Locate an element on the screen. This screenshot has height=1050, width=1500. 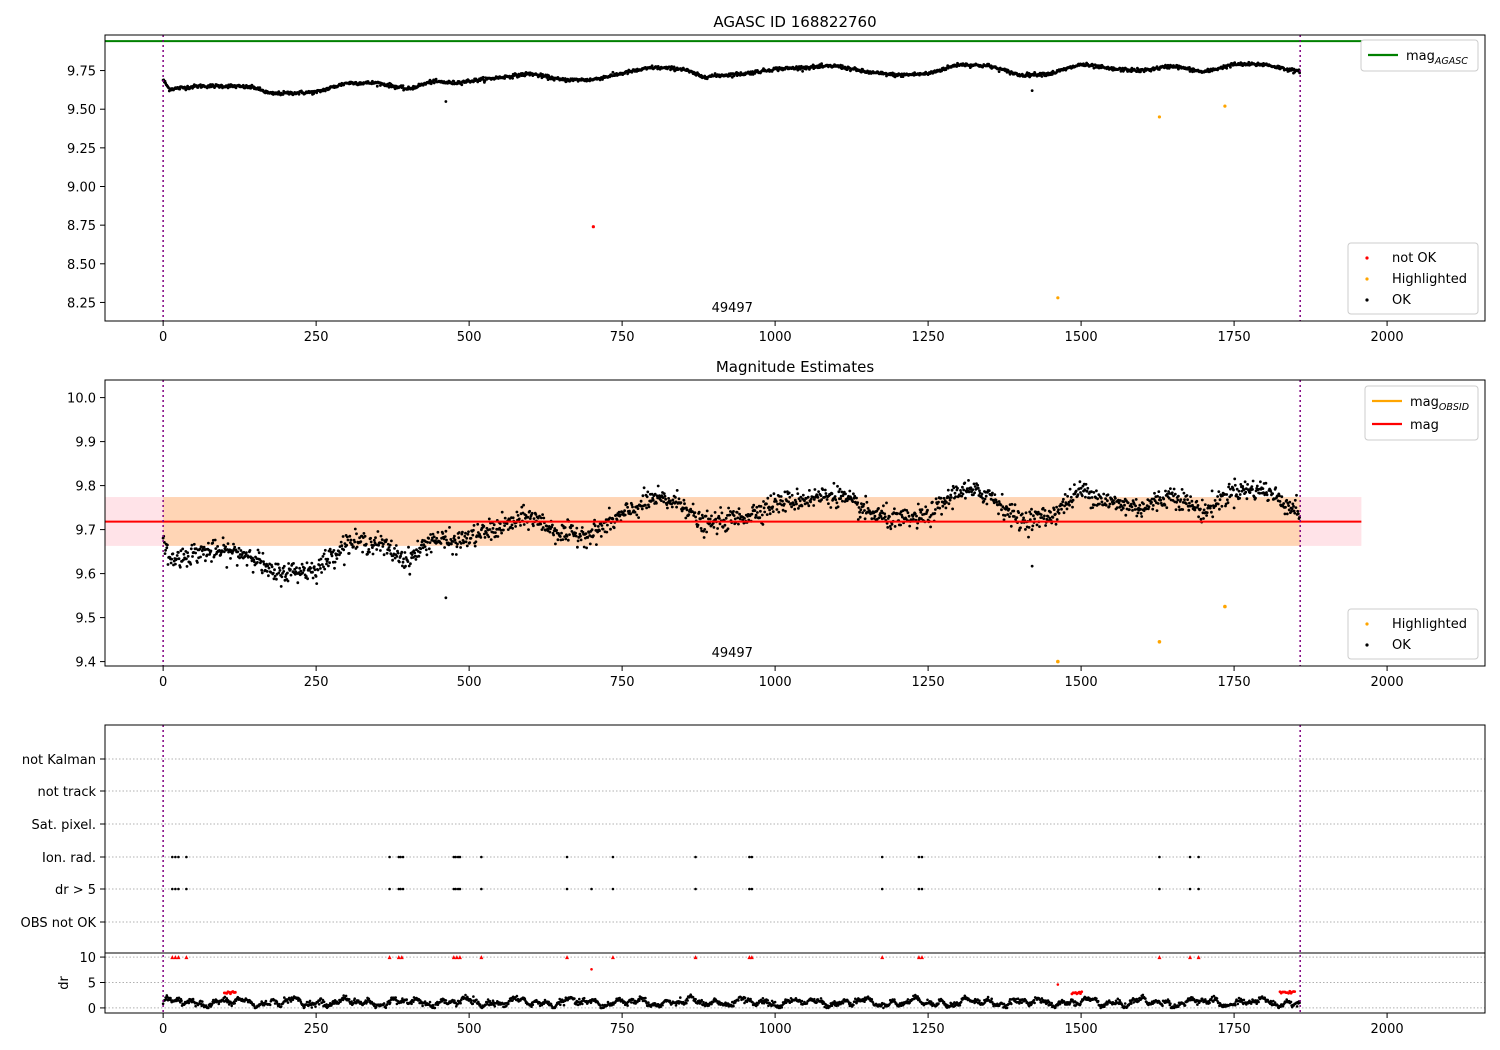
x-tick-label: 1250 is located at coordinates (928, 337).